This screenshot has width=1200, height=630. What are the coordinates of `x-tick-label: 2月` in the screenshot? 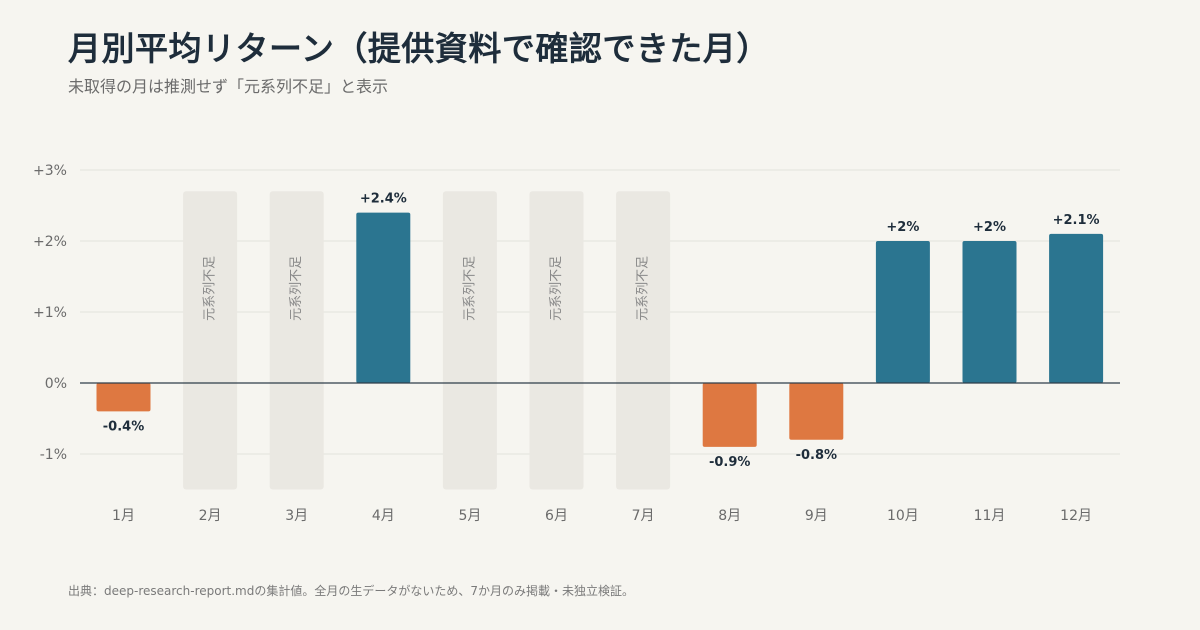 It's located at (210, 516).